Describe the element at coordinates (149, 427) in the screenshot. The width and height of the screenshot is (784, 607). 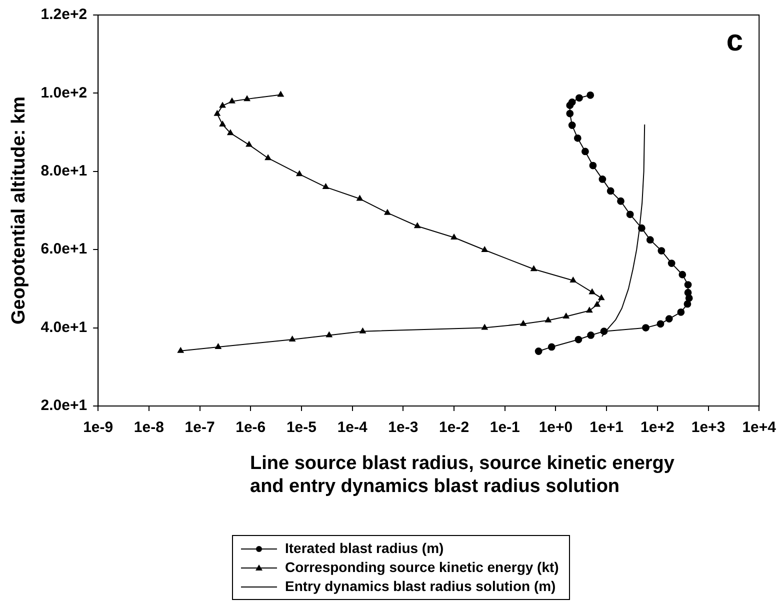
I see `x-tick-label: 1e-8` at that location.